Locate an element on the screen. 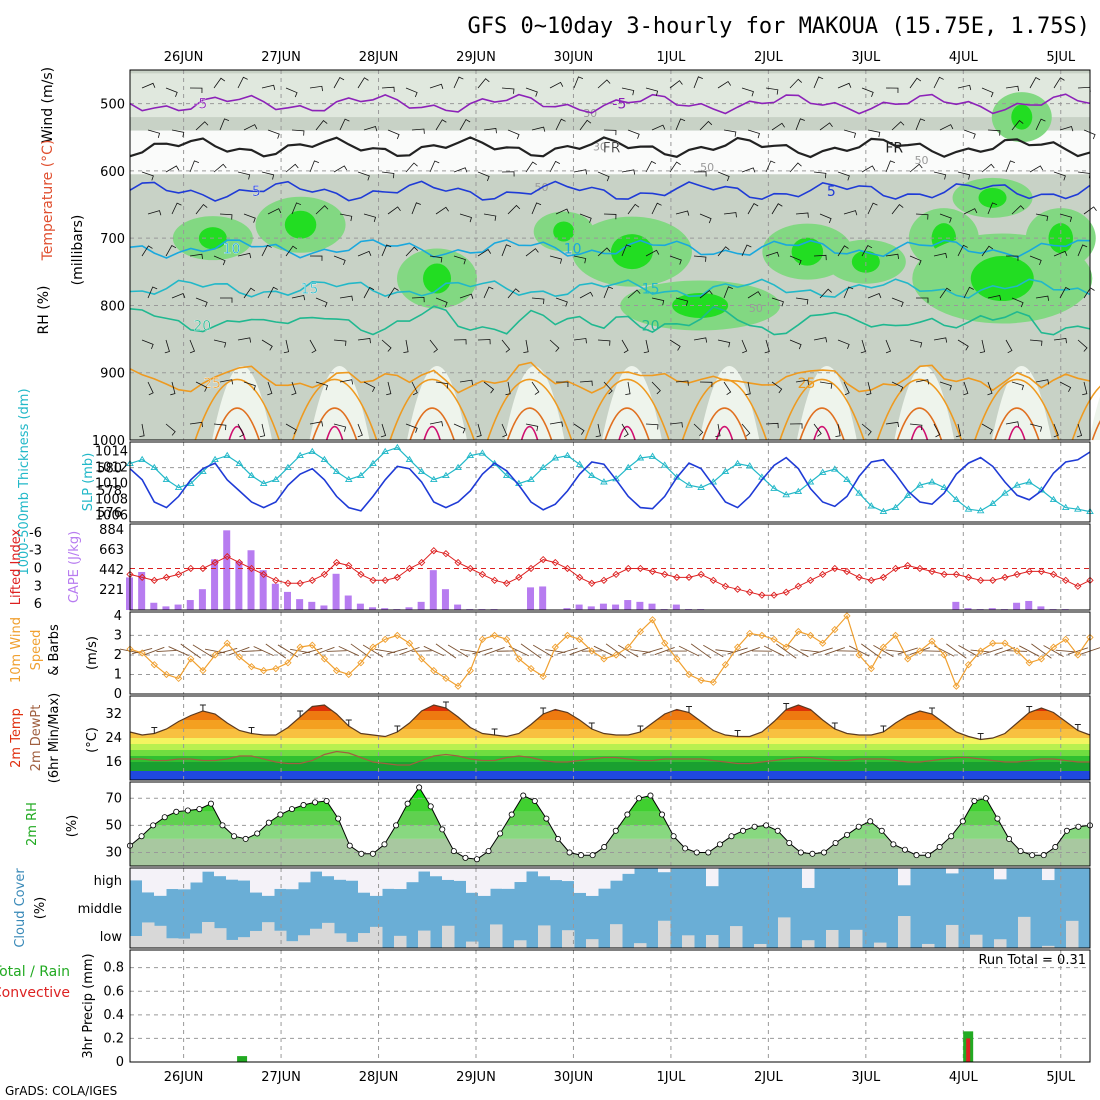 This screenshot has width=1100, height=1100. rh-very-moist-area is located at coordinates (631, 252).